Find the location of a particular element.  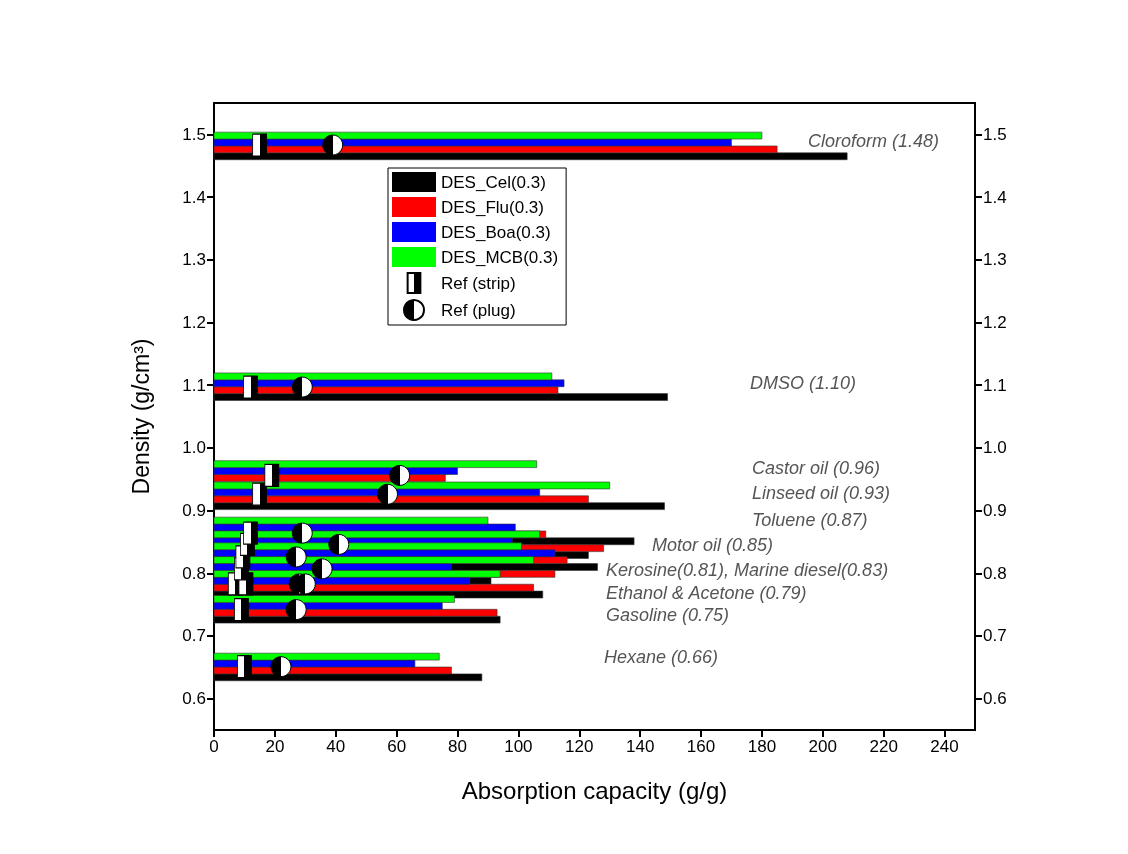

y-tick-label: 1.5 is located at coordinates (194, 134).